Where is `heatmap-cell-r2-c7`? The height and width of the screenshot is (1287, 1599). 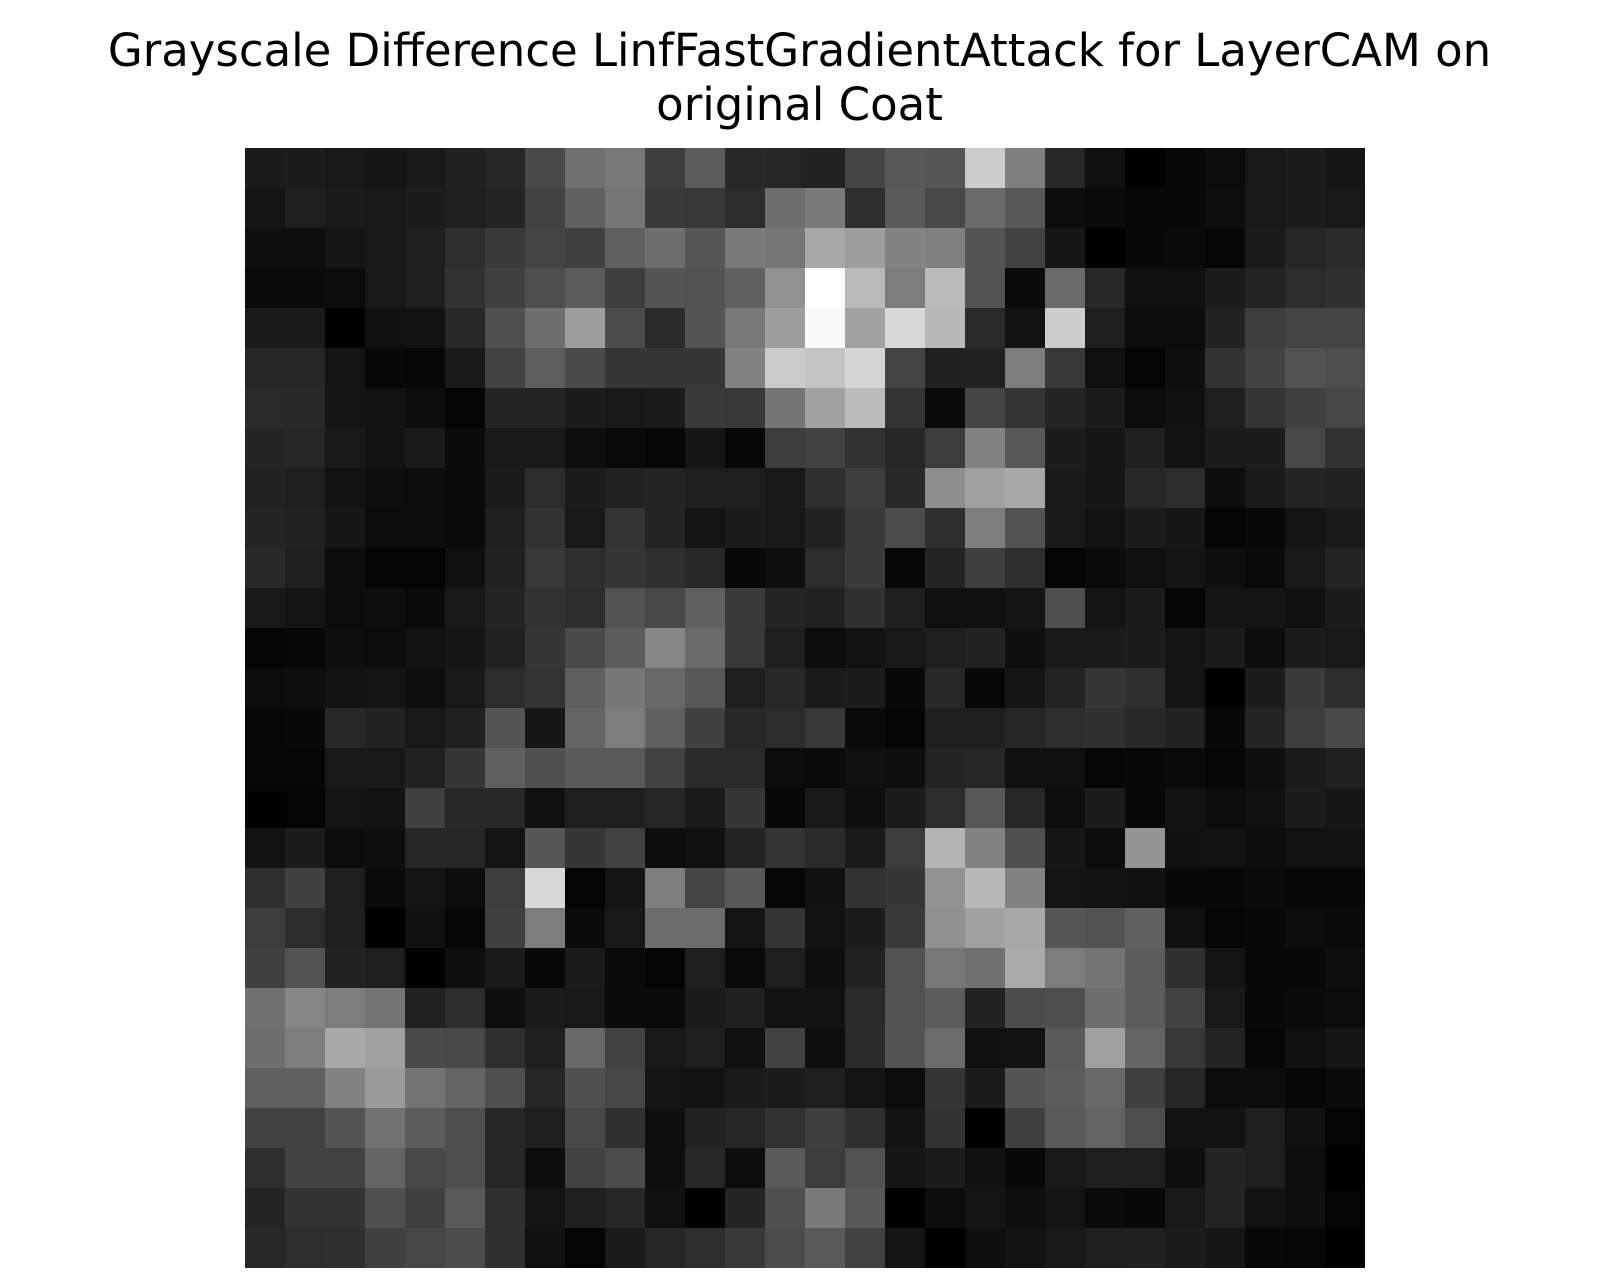
heatmap-cell-r2-c7 is located at coordinates (545, 248).